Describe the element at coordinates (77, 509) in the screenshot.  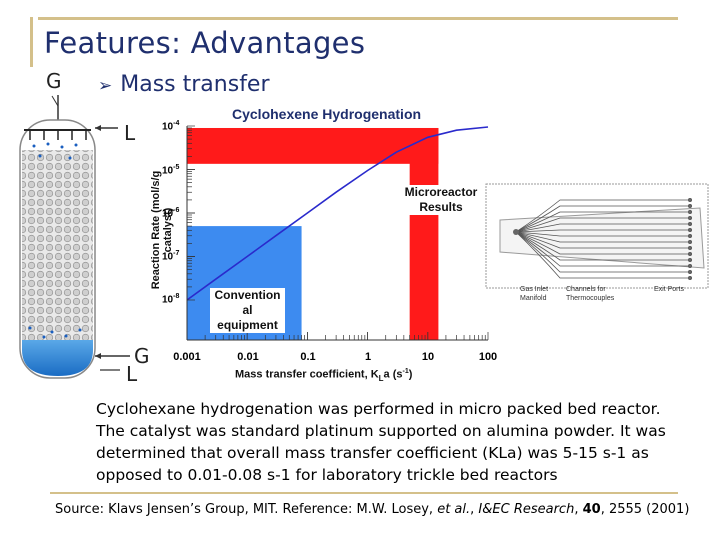
I see `source-label: Source` at that location.